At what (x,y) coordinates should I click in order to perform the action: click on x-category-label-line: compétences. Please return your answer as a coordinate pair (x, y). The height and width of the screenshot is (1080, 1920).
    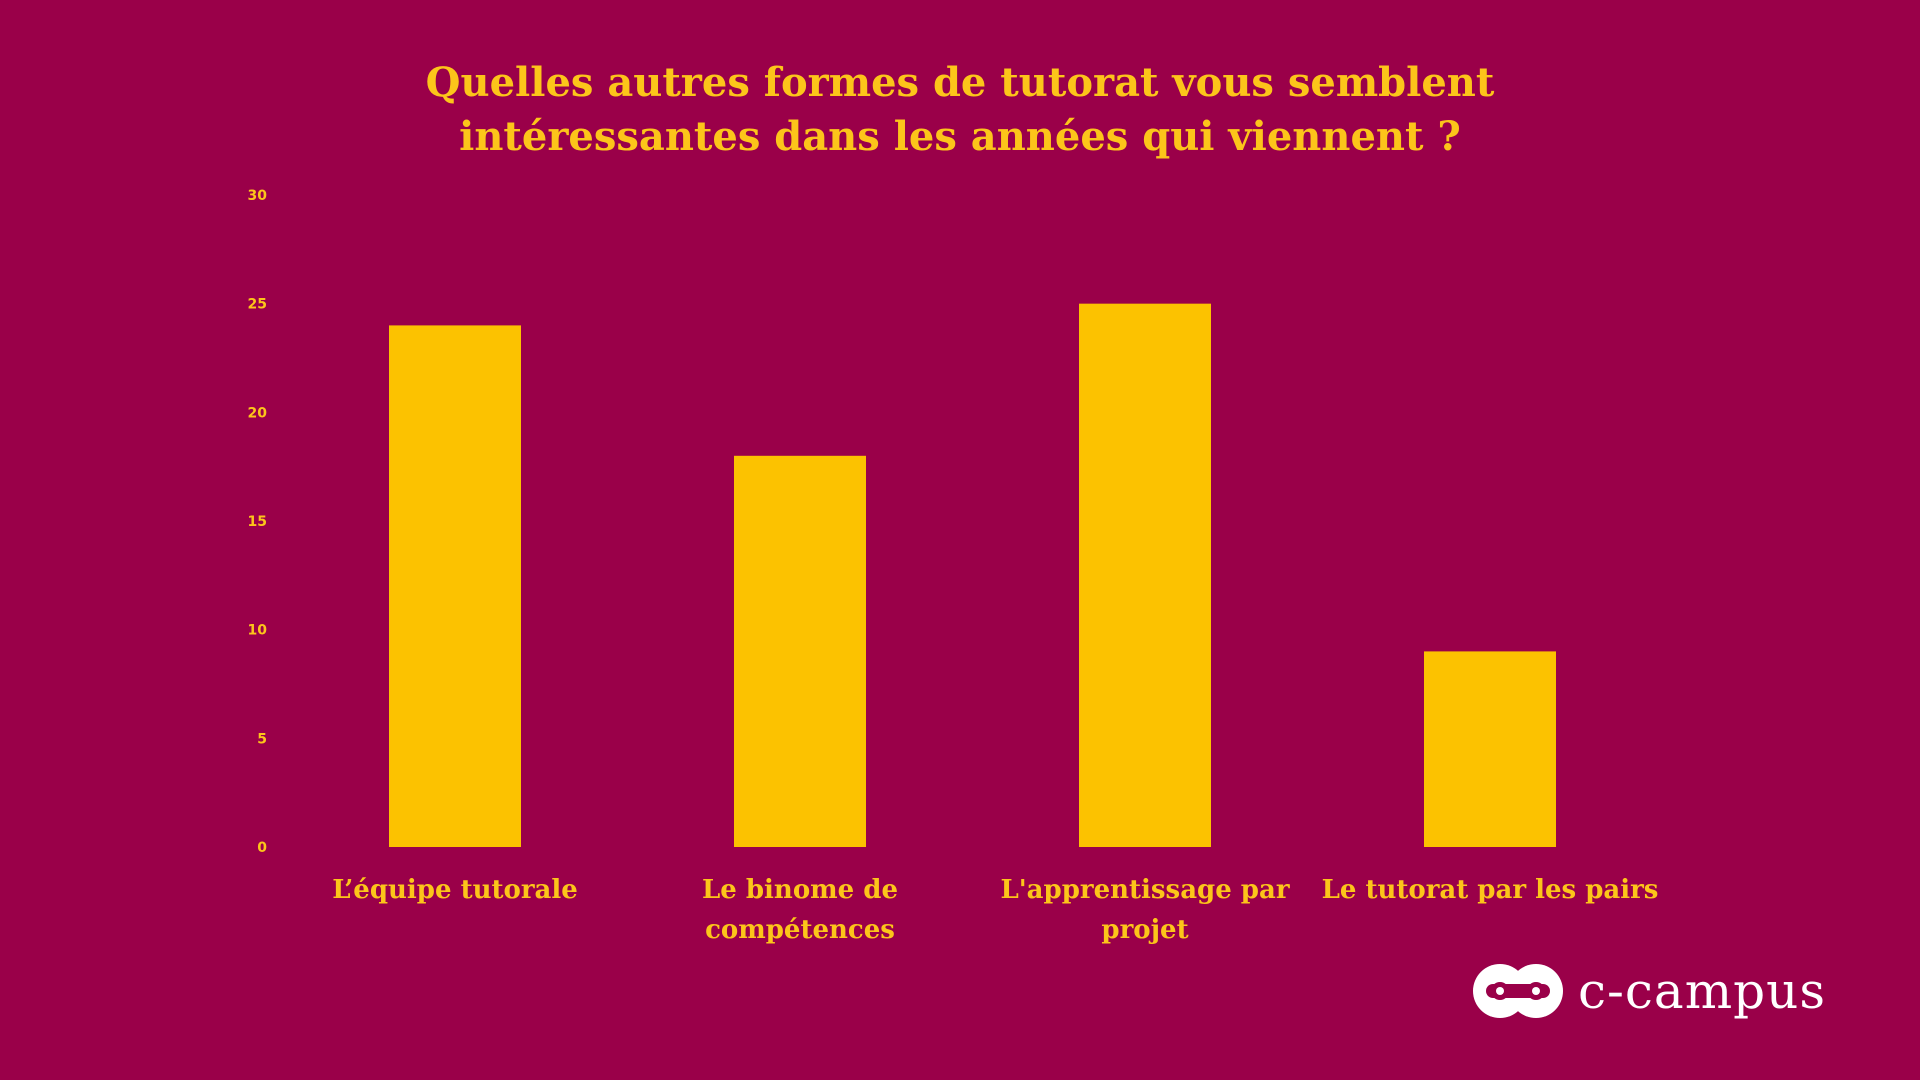
    Looking at the image, I should click on (800, 930).